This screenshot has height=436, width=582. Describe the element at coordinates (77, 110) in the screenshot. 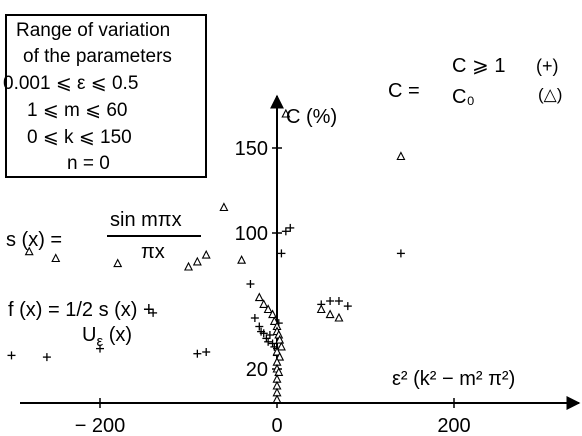

I see `m-range: 1 ⩽ m ⩽ 60` at that location.